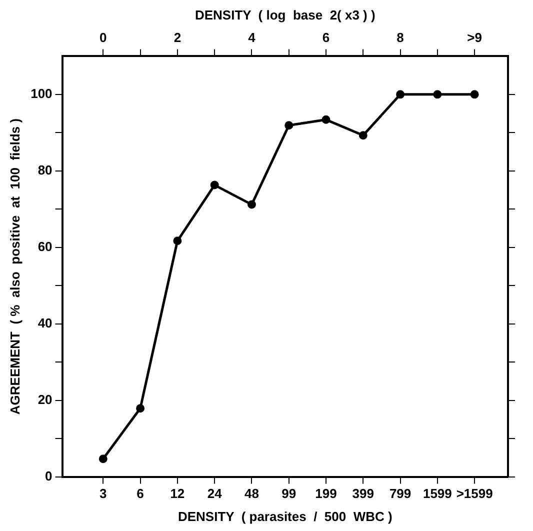 The width and height of the screenshot is (533, 531). Describe the element at coordinates (252, 37) in the screenshot. I see `x2-tick-label: 4` at that location.